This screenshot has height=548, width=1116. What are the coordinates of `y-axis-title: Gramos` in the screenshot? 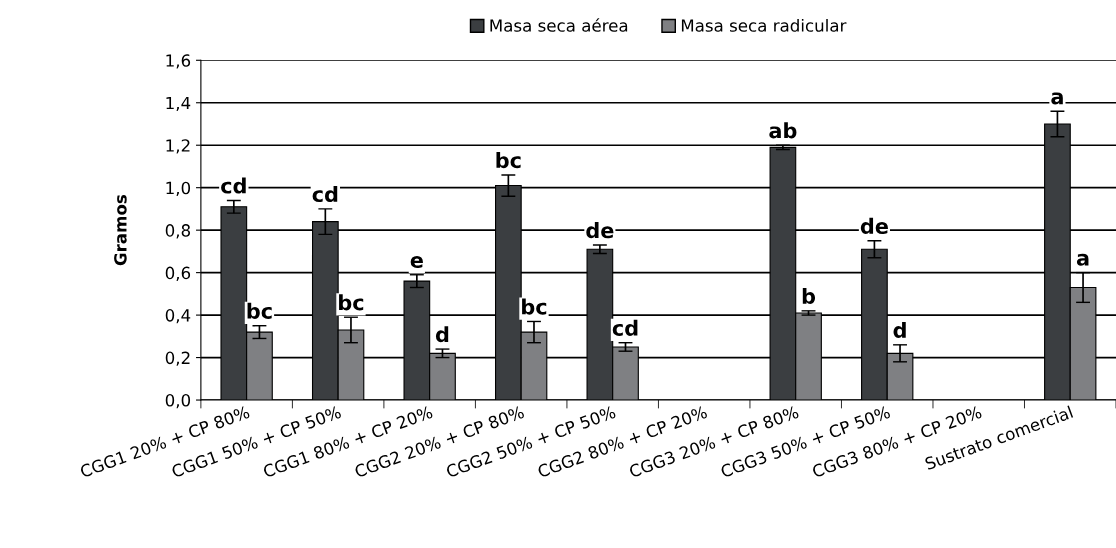 It's located at (120, 230).